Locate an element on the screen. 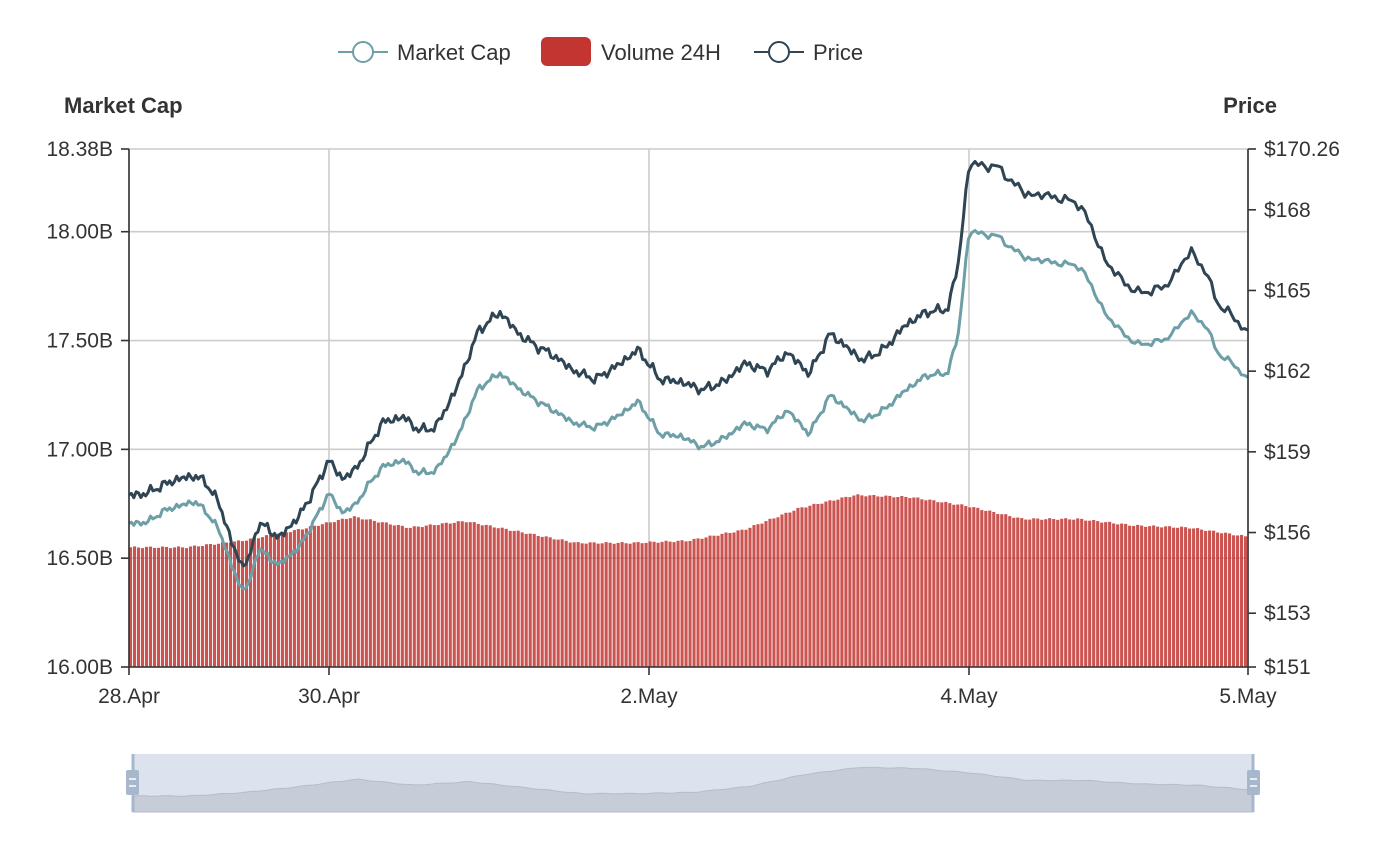 The image size is (1398, 860). left-tick-label: 16.00B is located at coordinates (79, 667).